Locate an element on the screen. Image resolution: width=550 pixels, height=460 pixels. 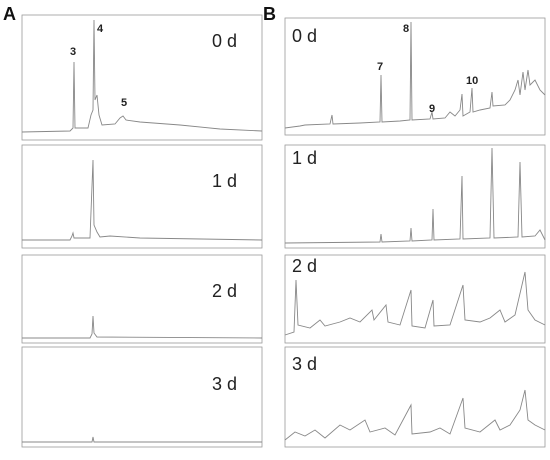
peak-label: 4 is located at coordinates (100, 29).